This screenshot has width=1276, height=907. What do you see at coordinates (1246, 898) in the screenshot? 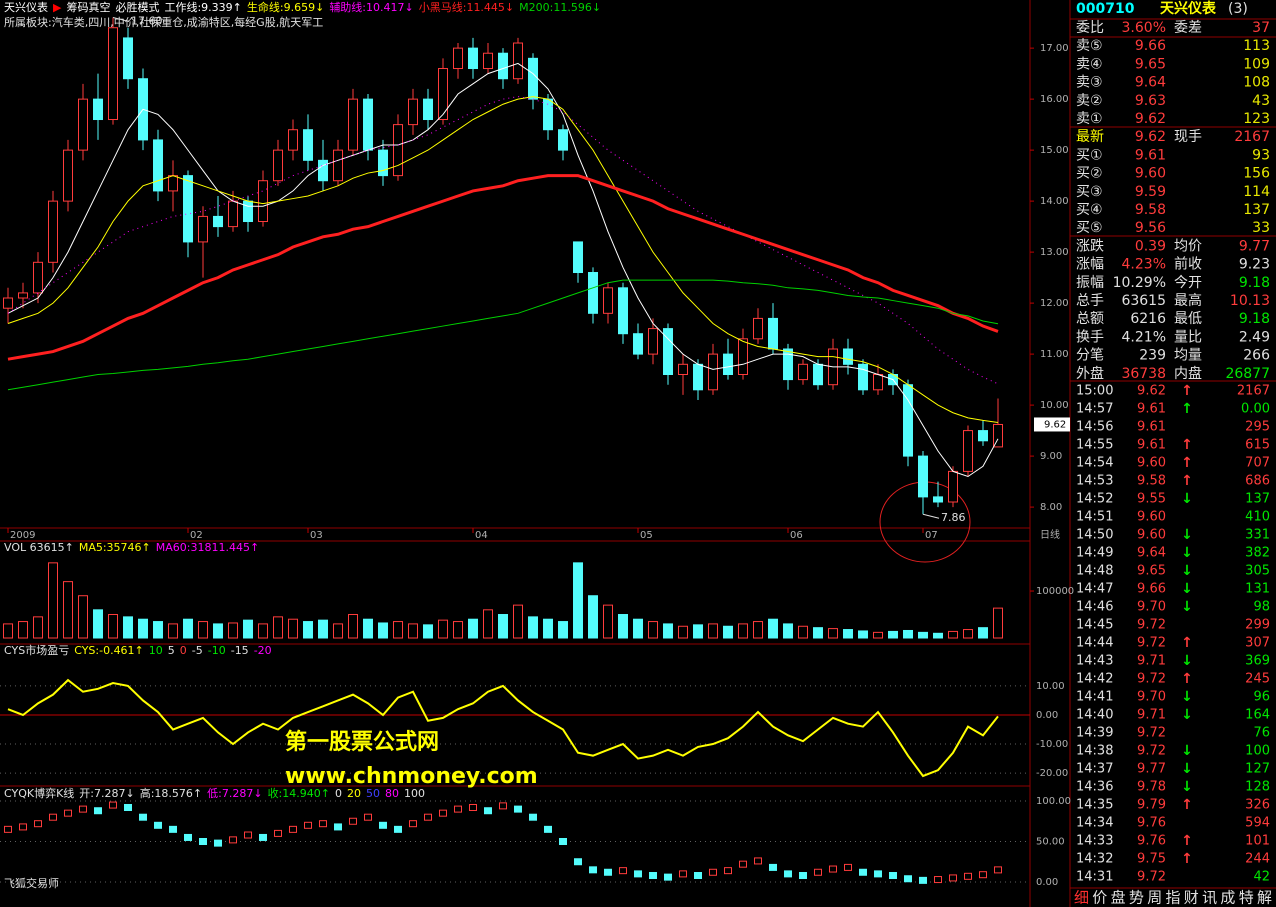
I see `tab: 特` at bounding box center [1246, 898].